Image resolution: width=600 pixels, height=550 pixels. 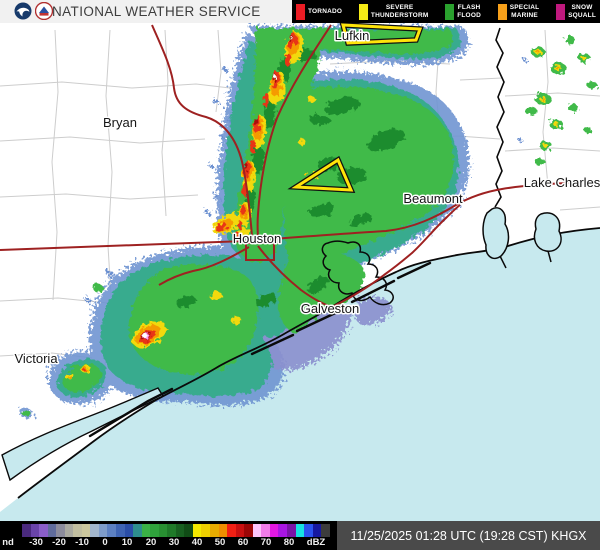 I want to click on highway-southwest, so click(x=204, y=266).